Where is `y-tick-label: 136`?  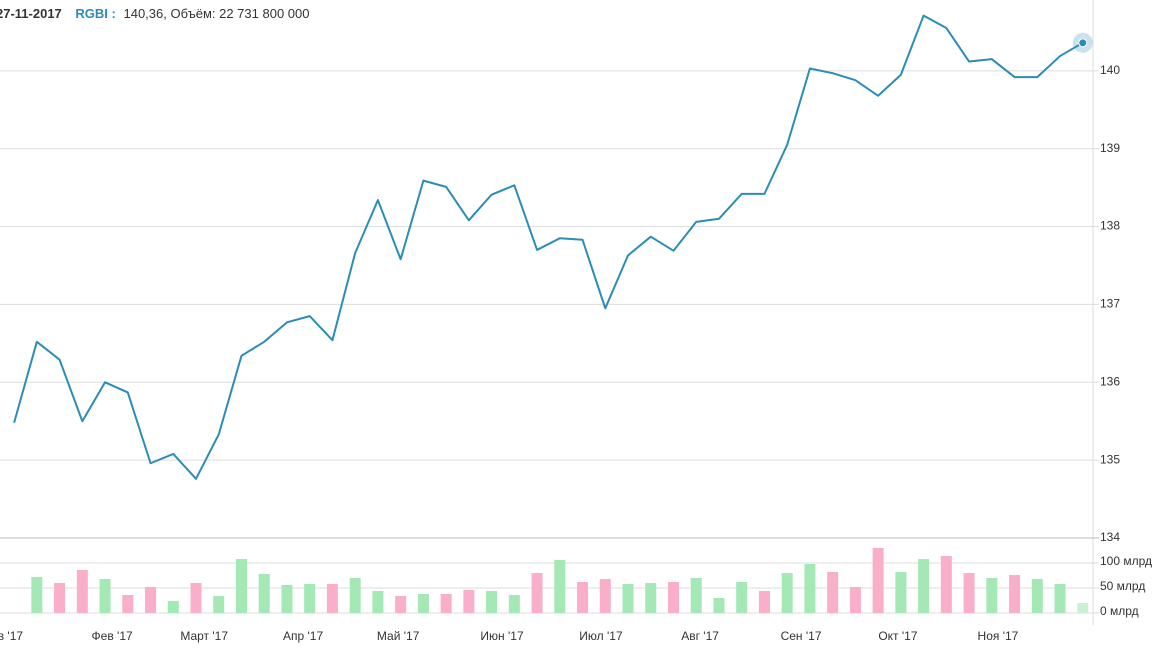
y-tick-label: 136 is located at coordinates (1110, 381).